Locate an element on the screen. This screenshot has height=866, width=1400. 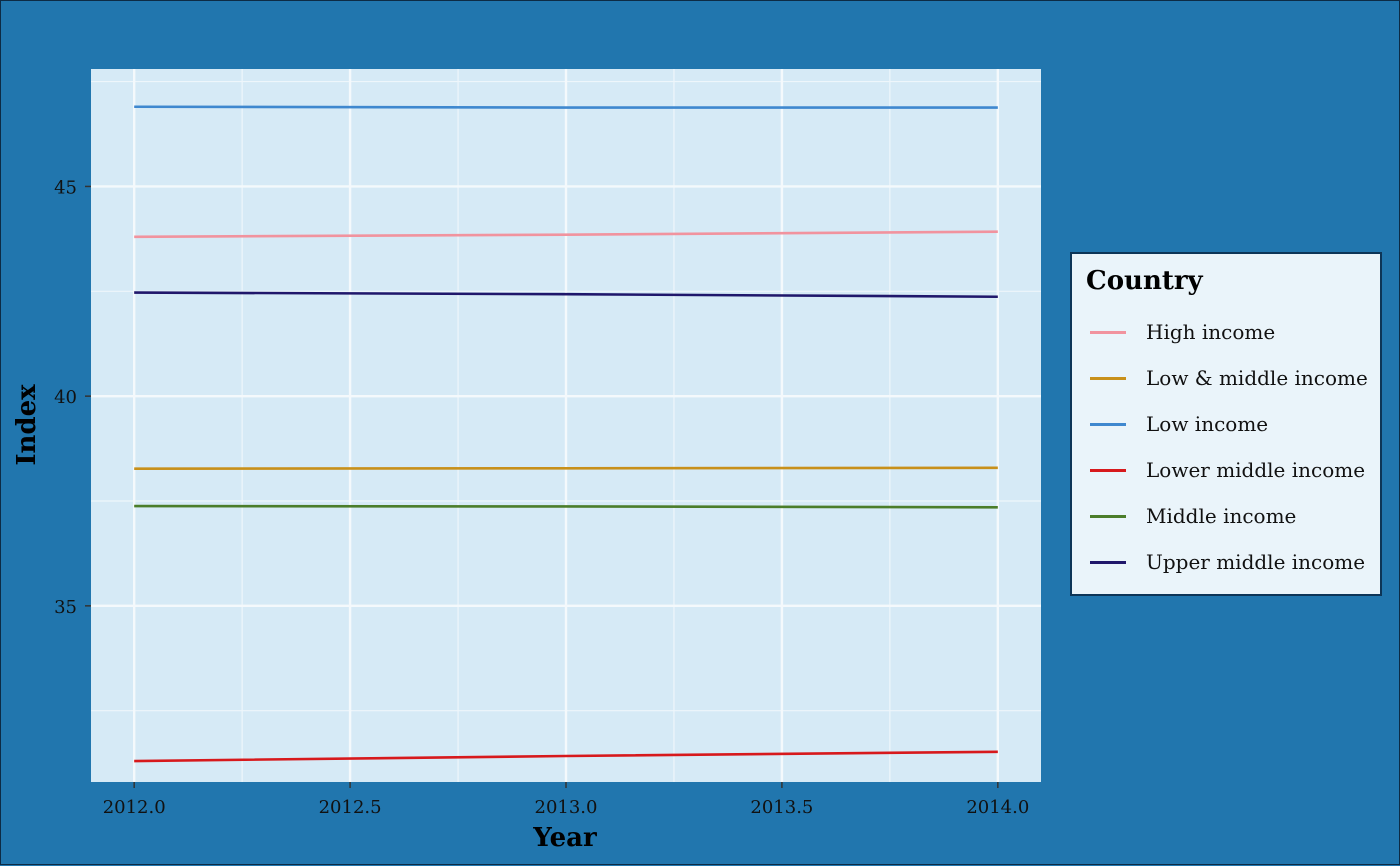
y-tick-label: 40 is located at coordinates (65, 397).